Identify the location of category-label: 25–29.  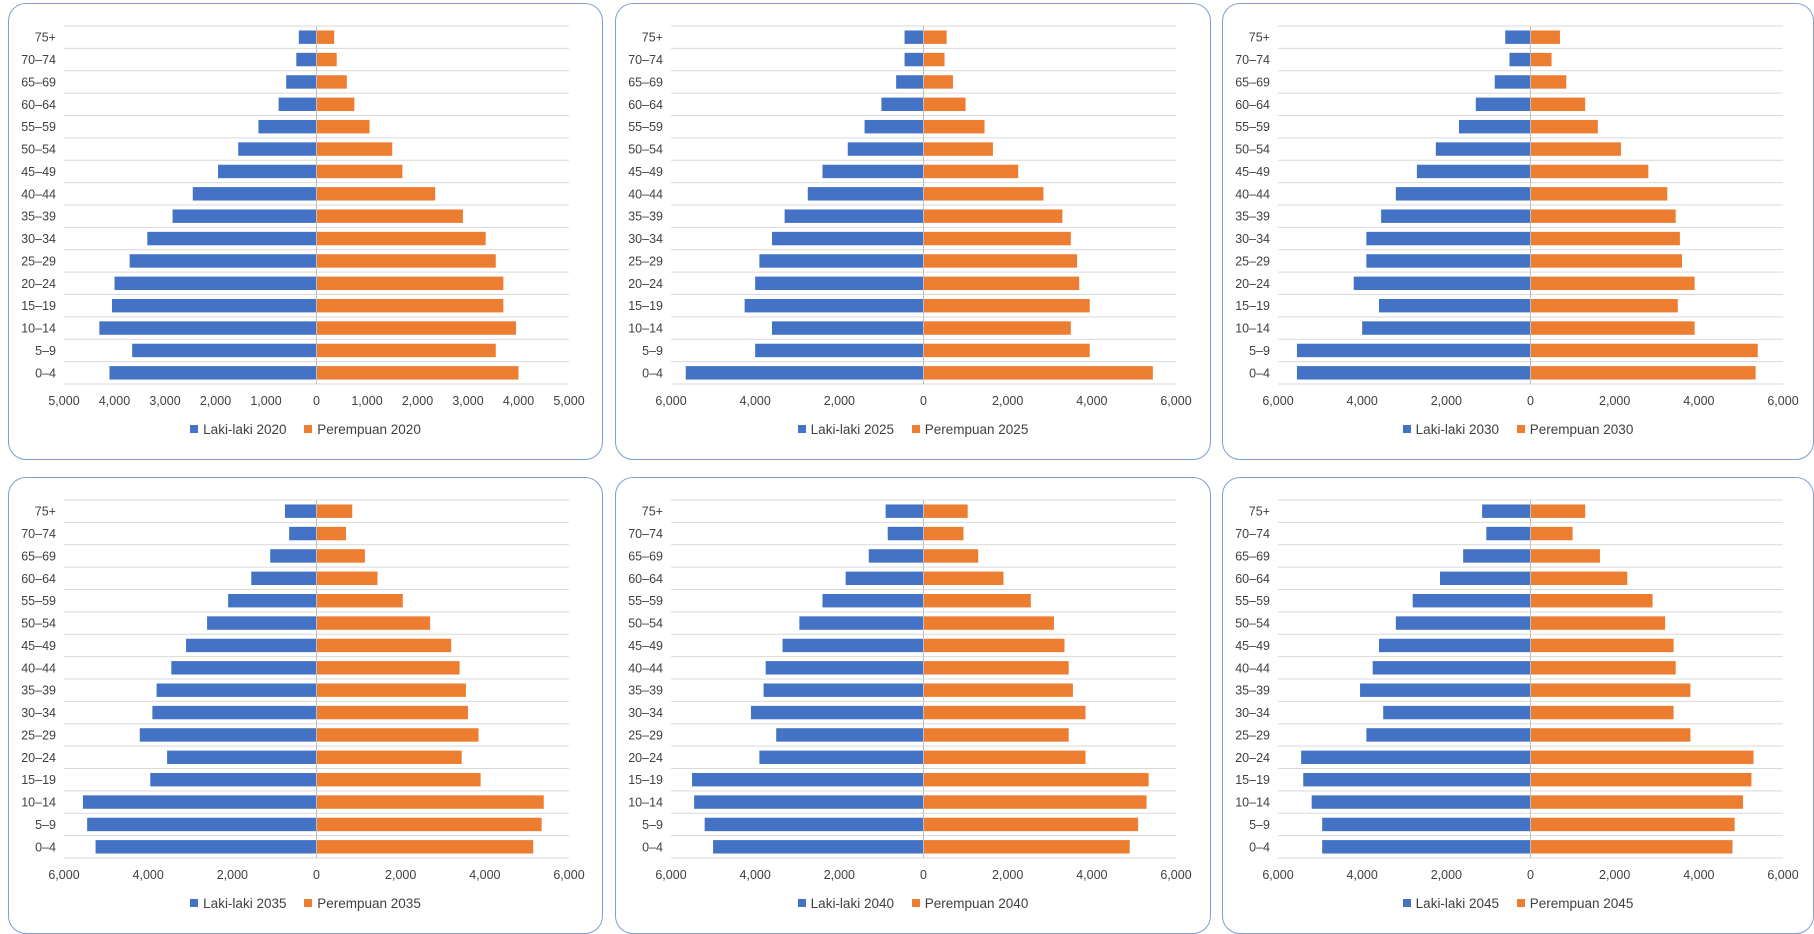
(645, 735).